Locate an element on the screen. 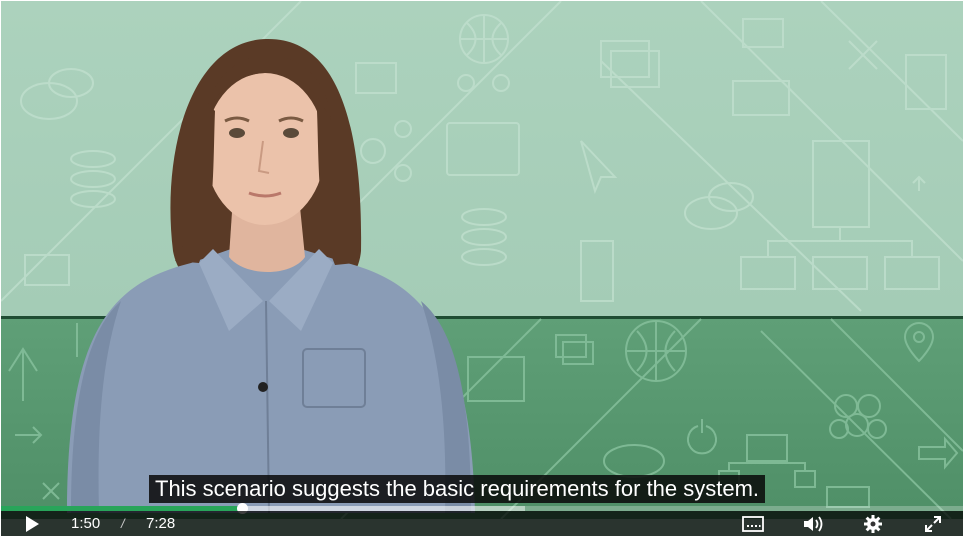 Image resolution: width=964 pixels, height=538 pixels. play-icon is located at coordinates (32, 523).